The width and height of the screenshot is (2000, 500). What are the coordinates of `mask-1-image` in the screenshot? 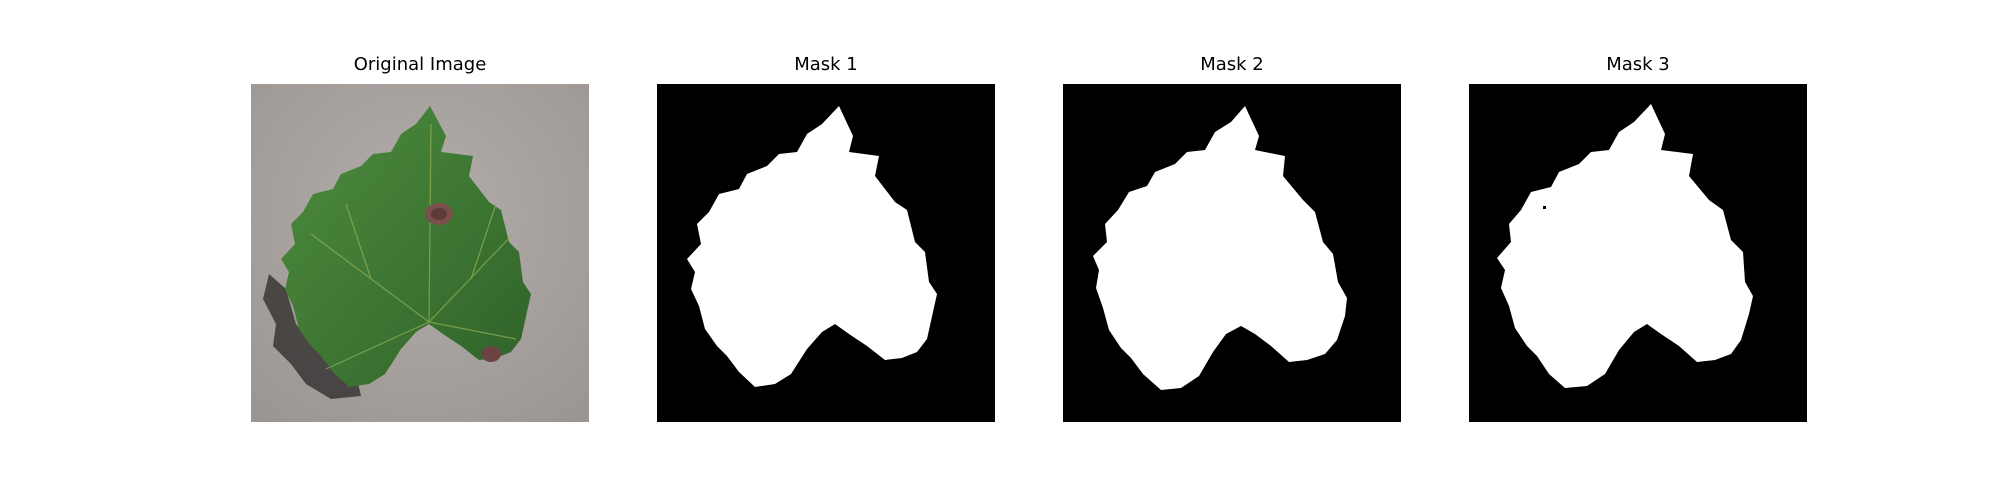 It's located at (826, 253).